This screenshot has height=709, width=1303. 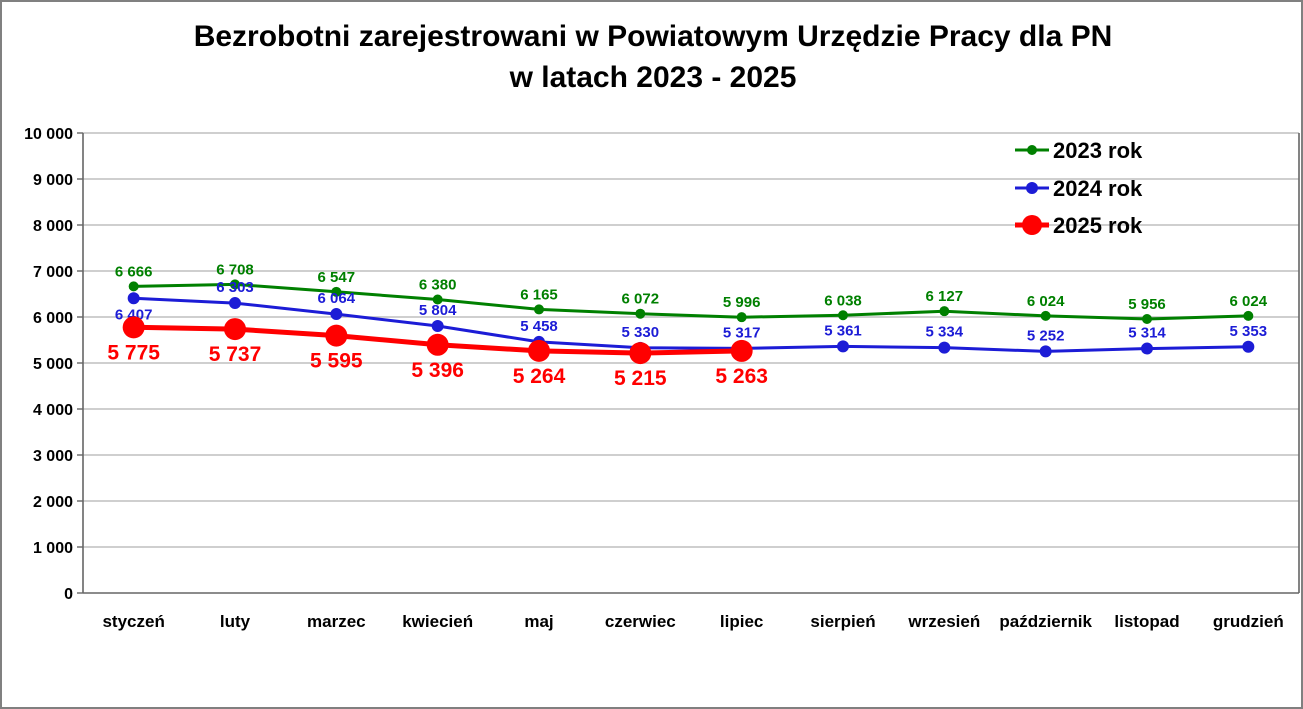 I want to click on data-label: 5 458, so click(x=539, y=326).